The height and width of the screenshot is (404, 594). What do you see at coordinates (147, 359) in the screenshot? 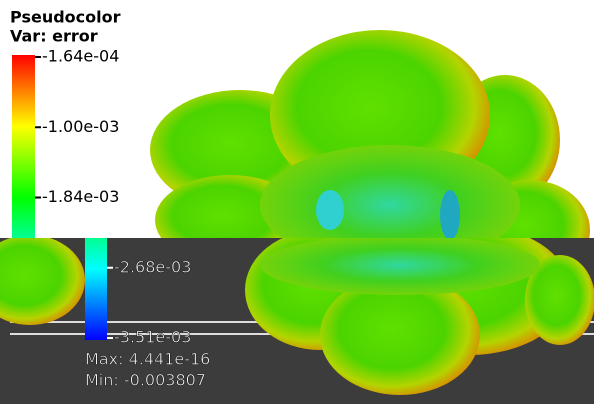
I see `legend-max: Max: 4.441e-16` at bounding box center [147, 359].